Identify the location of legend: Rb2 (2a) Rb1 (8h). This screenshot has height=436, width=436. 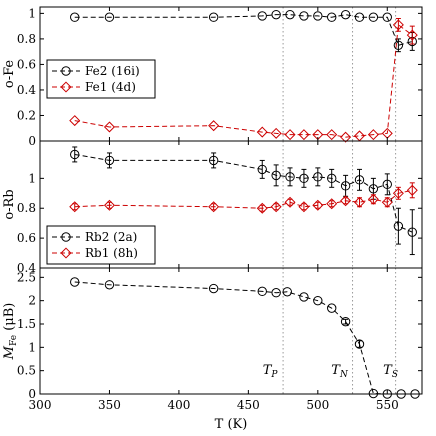
(101, 245).